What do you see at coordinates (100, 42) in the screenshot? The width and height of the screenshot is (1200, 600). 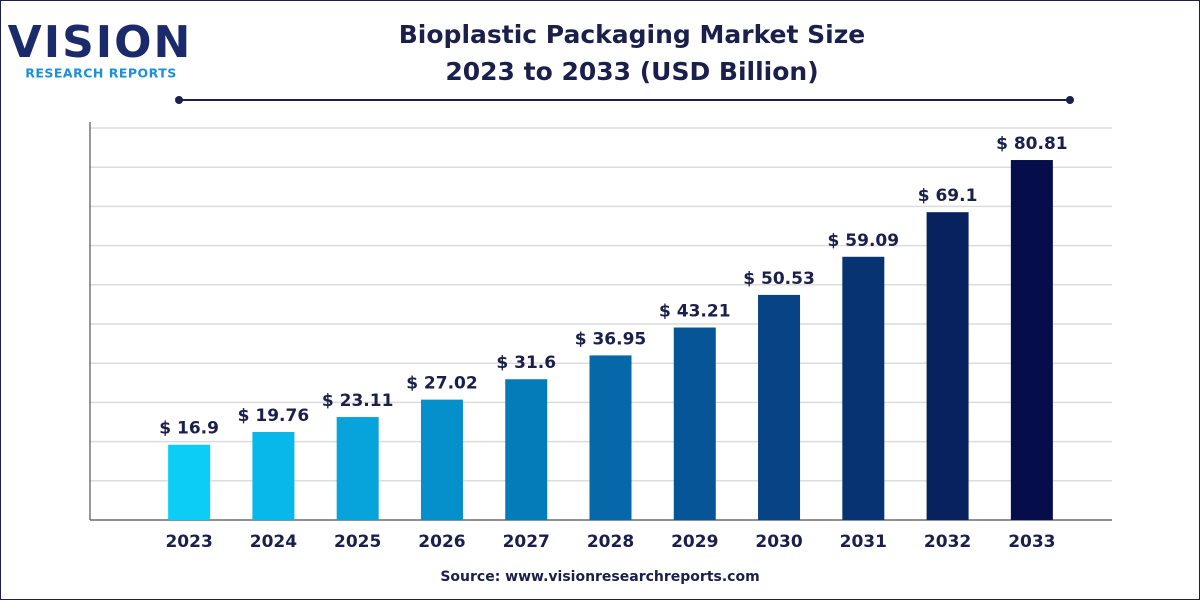 I see `logo-name: VISION` at bounding box center [100, 42].